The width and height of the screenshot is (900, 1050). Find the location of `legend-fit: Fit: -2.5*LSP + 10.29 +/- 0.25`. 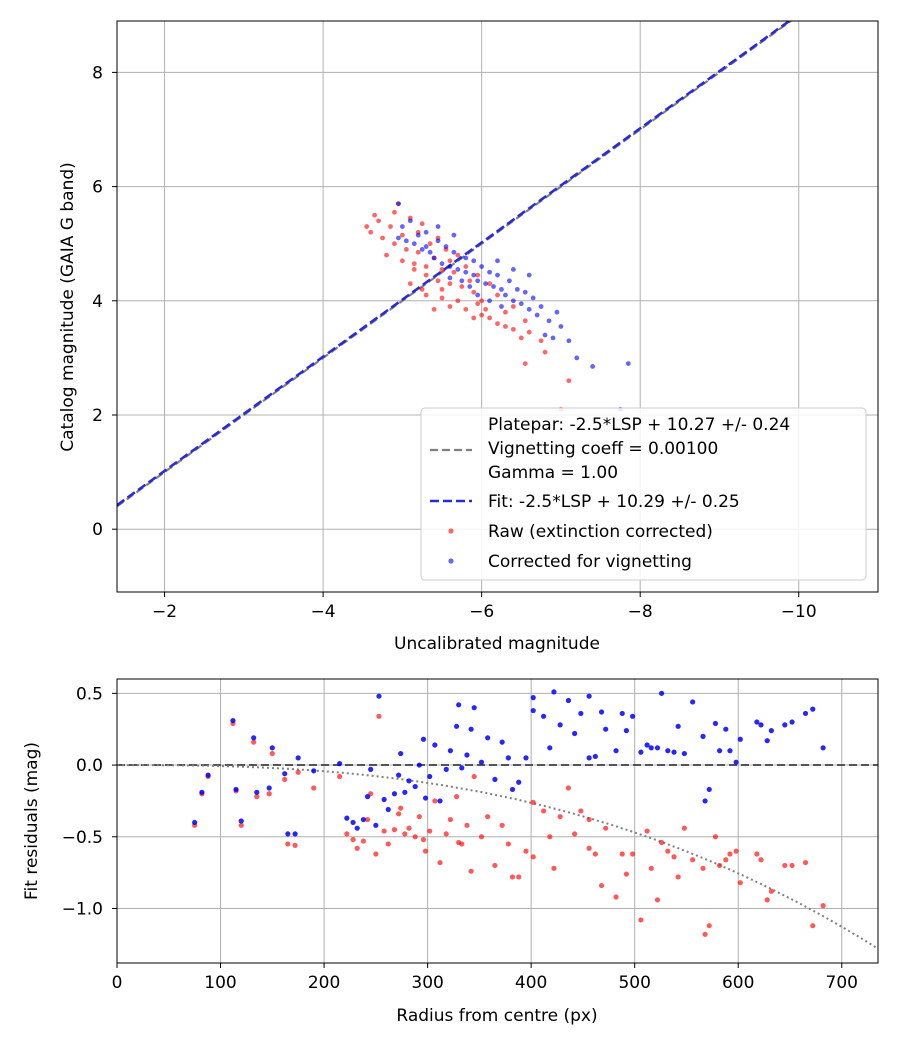

legend-fit: Fit: -2.5*LSP + 10.29 +/- 0.25 is located at coordinates (614, 502).